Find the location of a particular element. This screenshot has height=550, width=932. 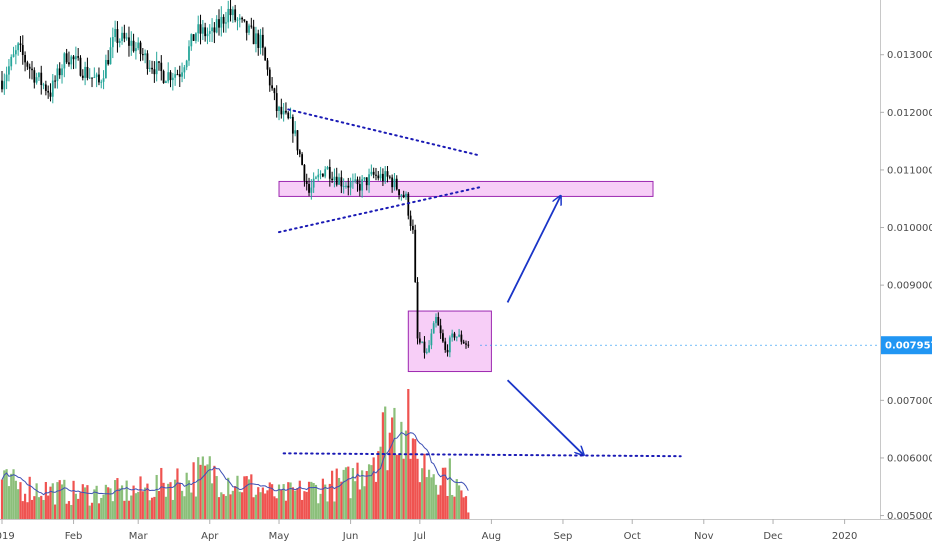

price-tick-label: 0.013000 is located at coordinates (909, 55).